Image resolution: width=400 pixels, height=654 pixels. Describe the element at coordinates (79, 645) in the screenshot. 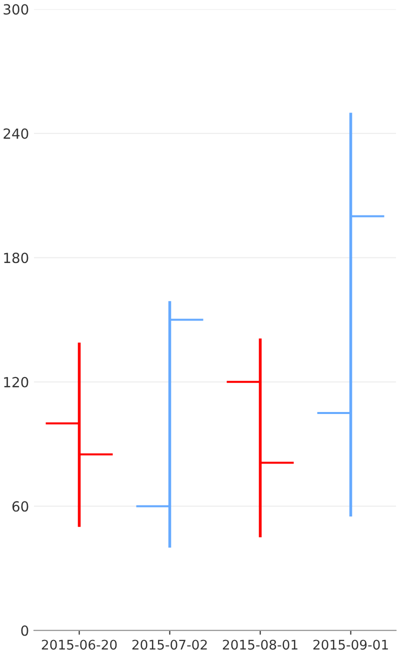

I see `x-tick-label: 2015-06-20` at that location.